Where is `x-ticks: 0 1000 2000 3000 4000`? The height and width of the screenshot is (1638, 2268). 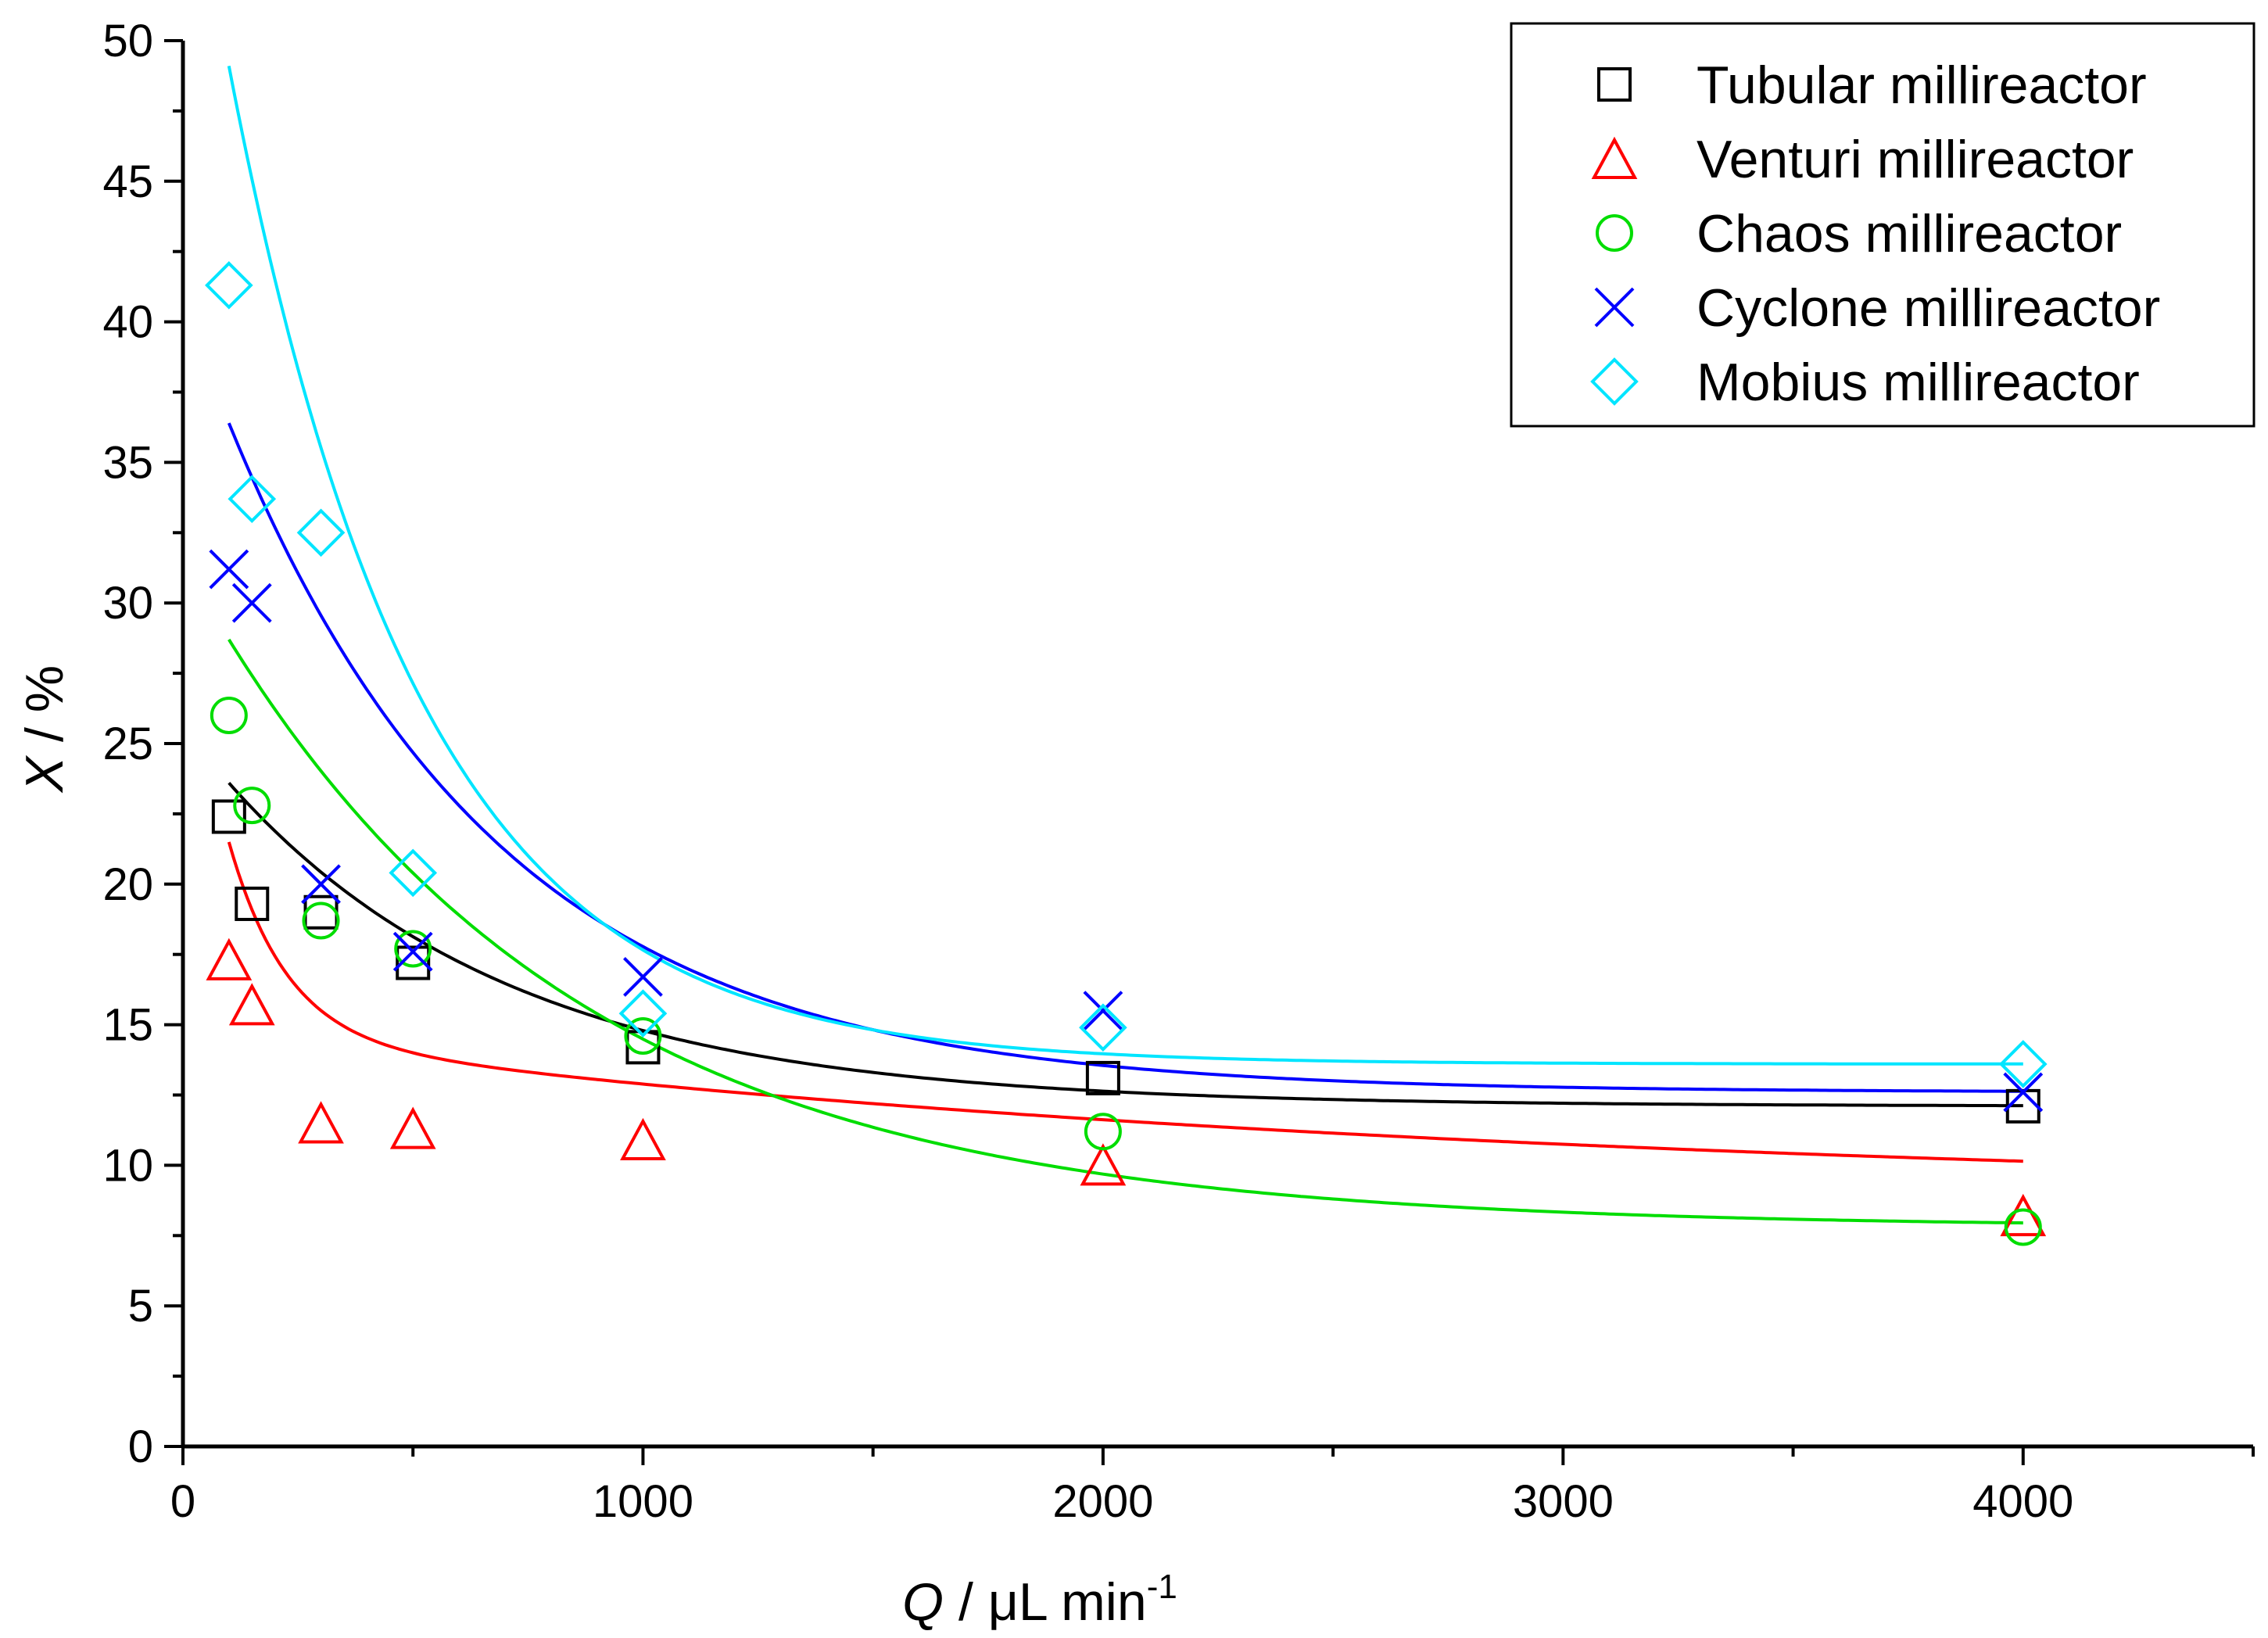 x-ticks: 0 1000 2000 3000 4000 is located at coordinates (1212, 1486).